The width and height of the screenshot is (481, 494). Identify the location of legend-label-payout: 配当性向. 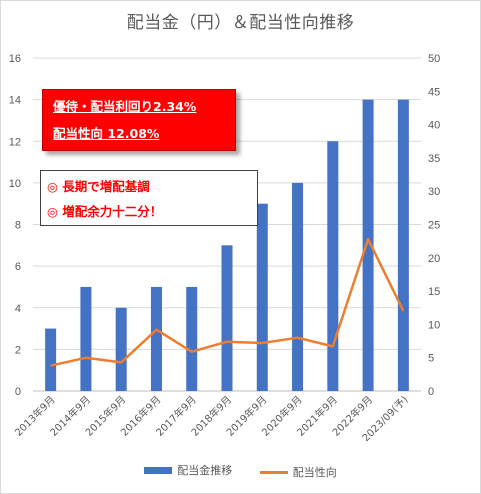
(314, 472).